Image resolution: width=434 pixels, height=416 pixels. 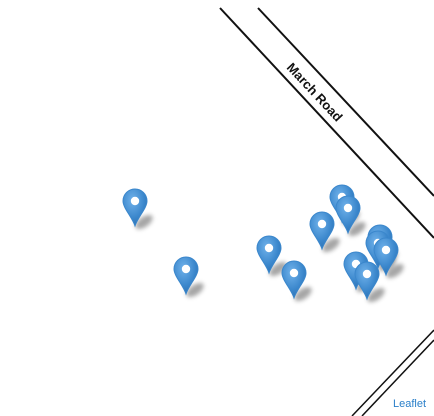 I want to click on road-lower-right, so click(x=392, y=372).